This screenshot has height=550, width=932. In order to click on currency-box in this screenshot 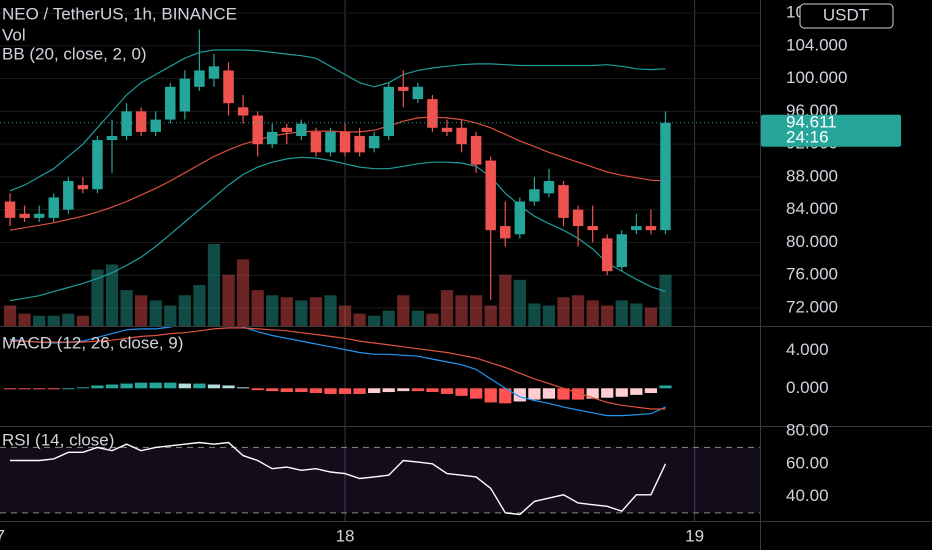, I will do `click(846, 16)`.